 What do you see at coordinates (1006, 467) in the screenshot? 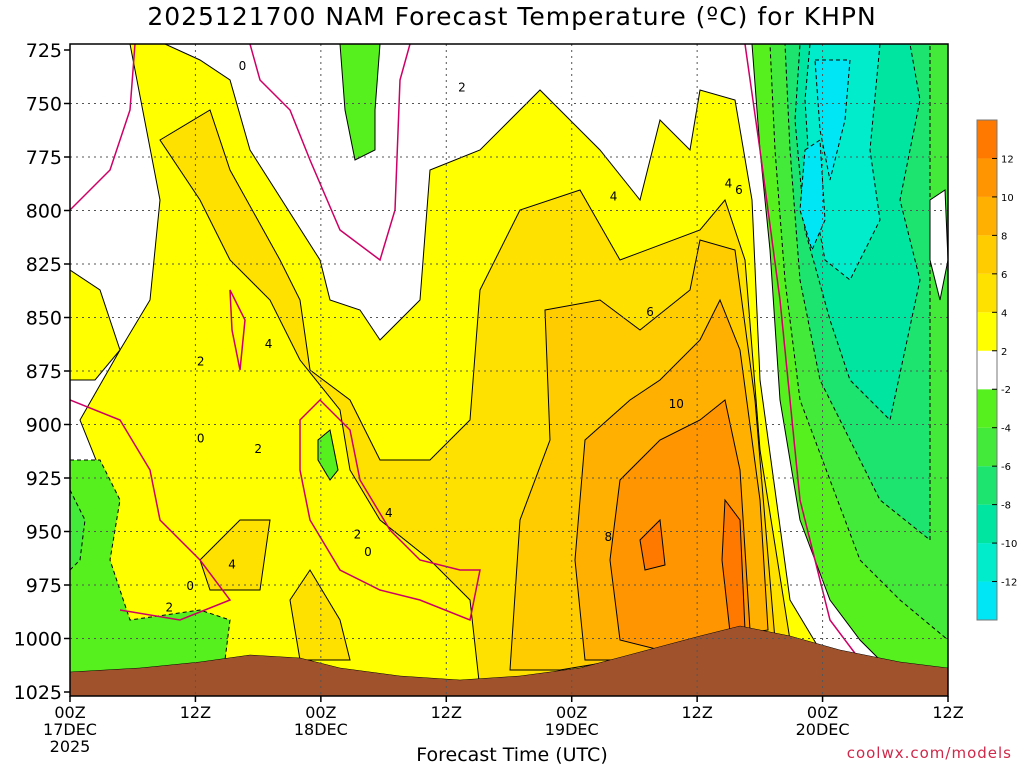
I see `colorbar-tick-label: -6` at bounding box center [1006, 467].